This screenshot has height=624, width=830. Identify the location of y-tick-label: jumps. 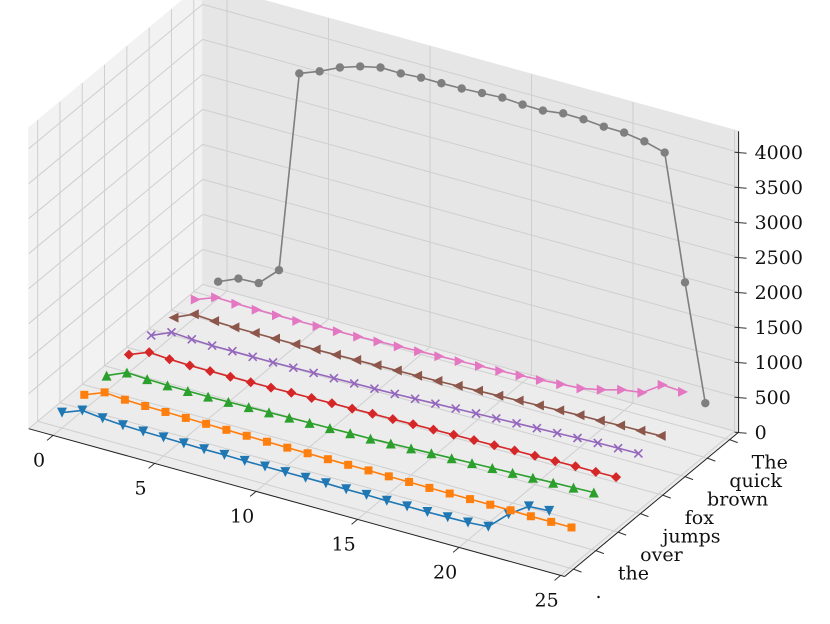
(690, 537).